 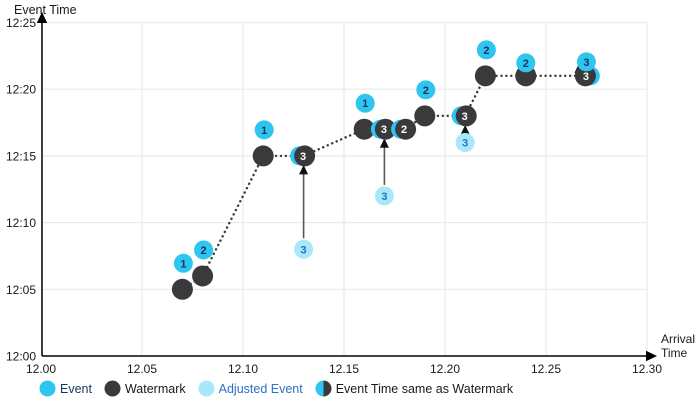 What do you see at coordinates (651, 356) in the screenshot?
I see `x-axis-arrow-icon` at bounding box center [651, 356].